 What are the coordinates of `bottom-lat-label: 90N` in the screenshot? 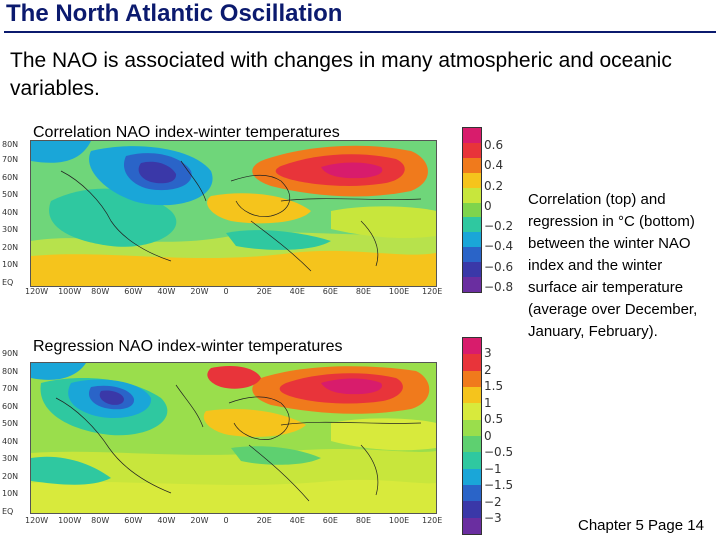 It's located at (10, 353).